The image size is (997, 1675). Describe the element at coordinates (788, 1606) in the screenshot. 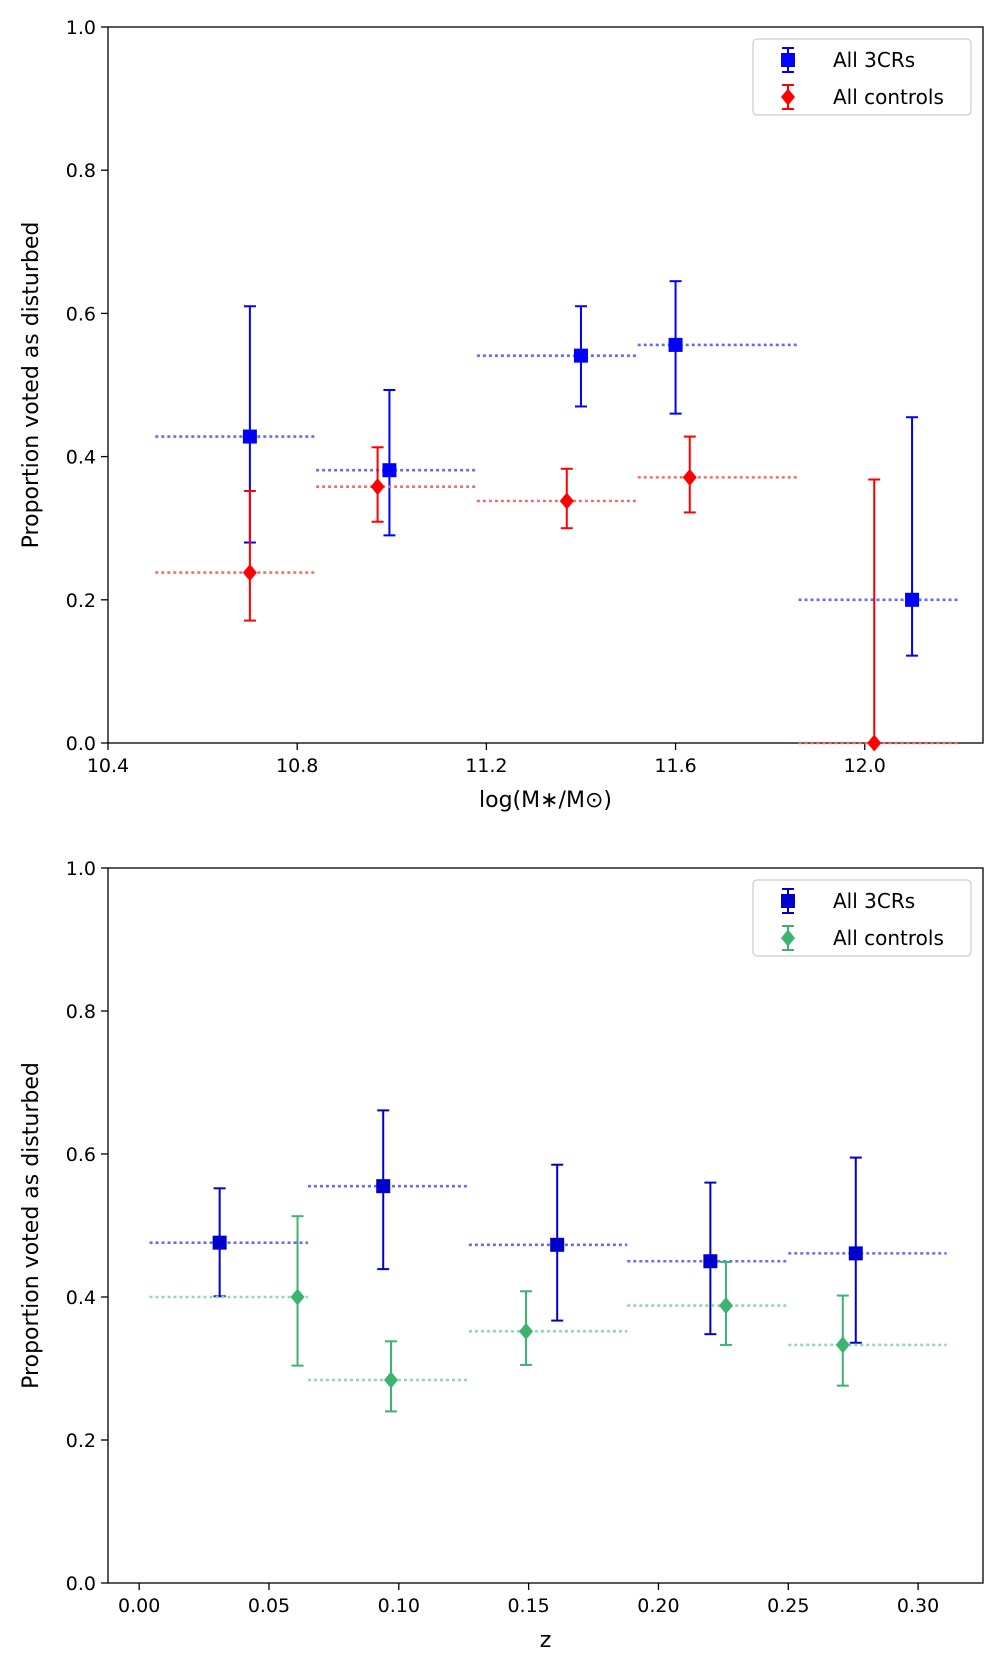

I see `x-tick-label: 0.25` at that location.